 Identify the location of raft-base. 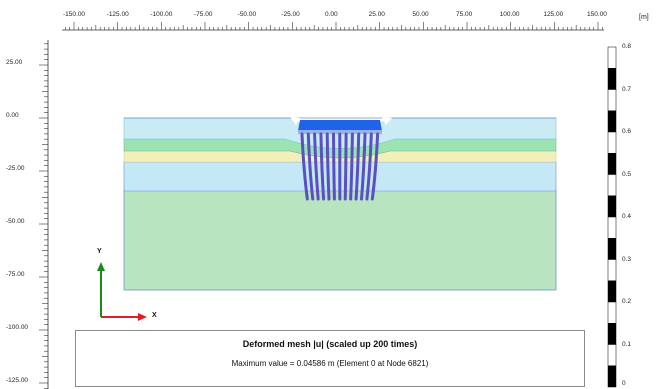
(340, 132).